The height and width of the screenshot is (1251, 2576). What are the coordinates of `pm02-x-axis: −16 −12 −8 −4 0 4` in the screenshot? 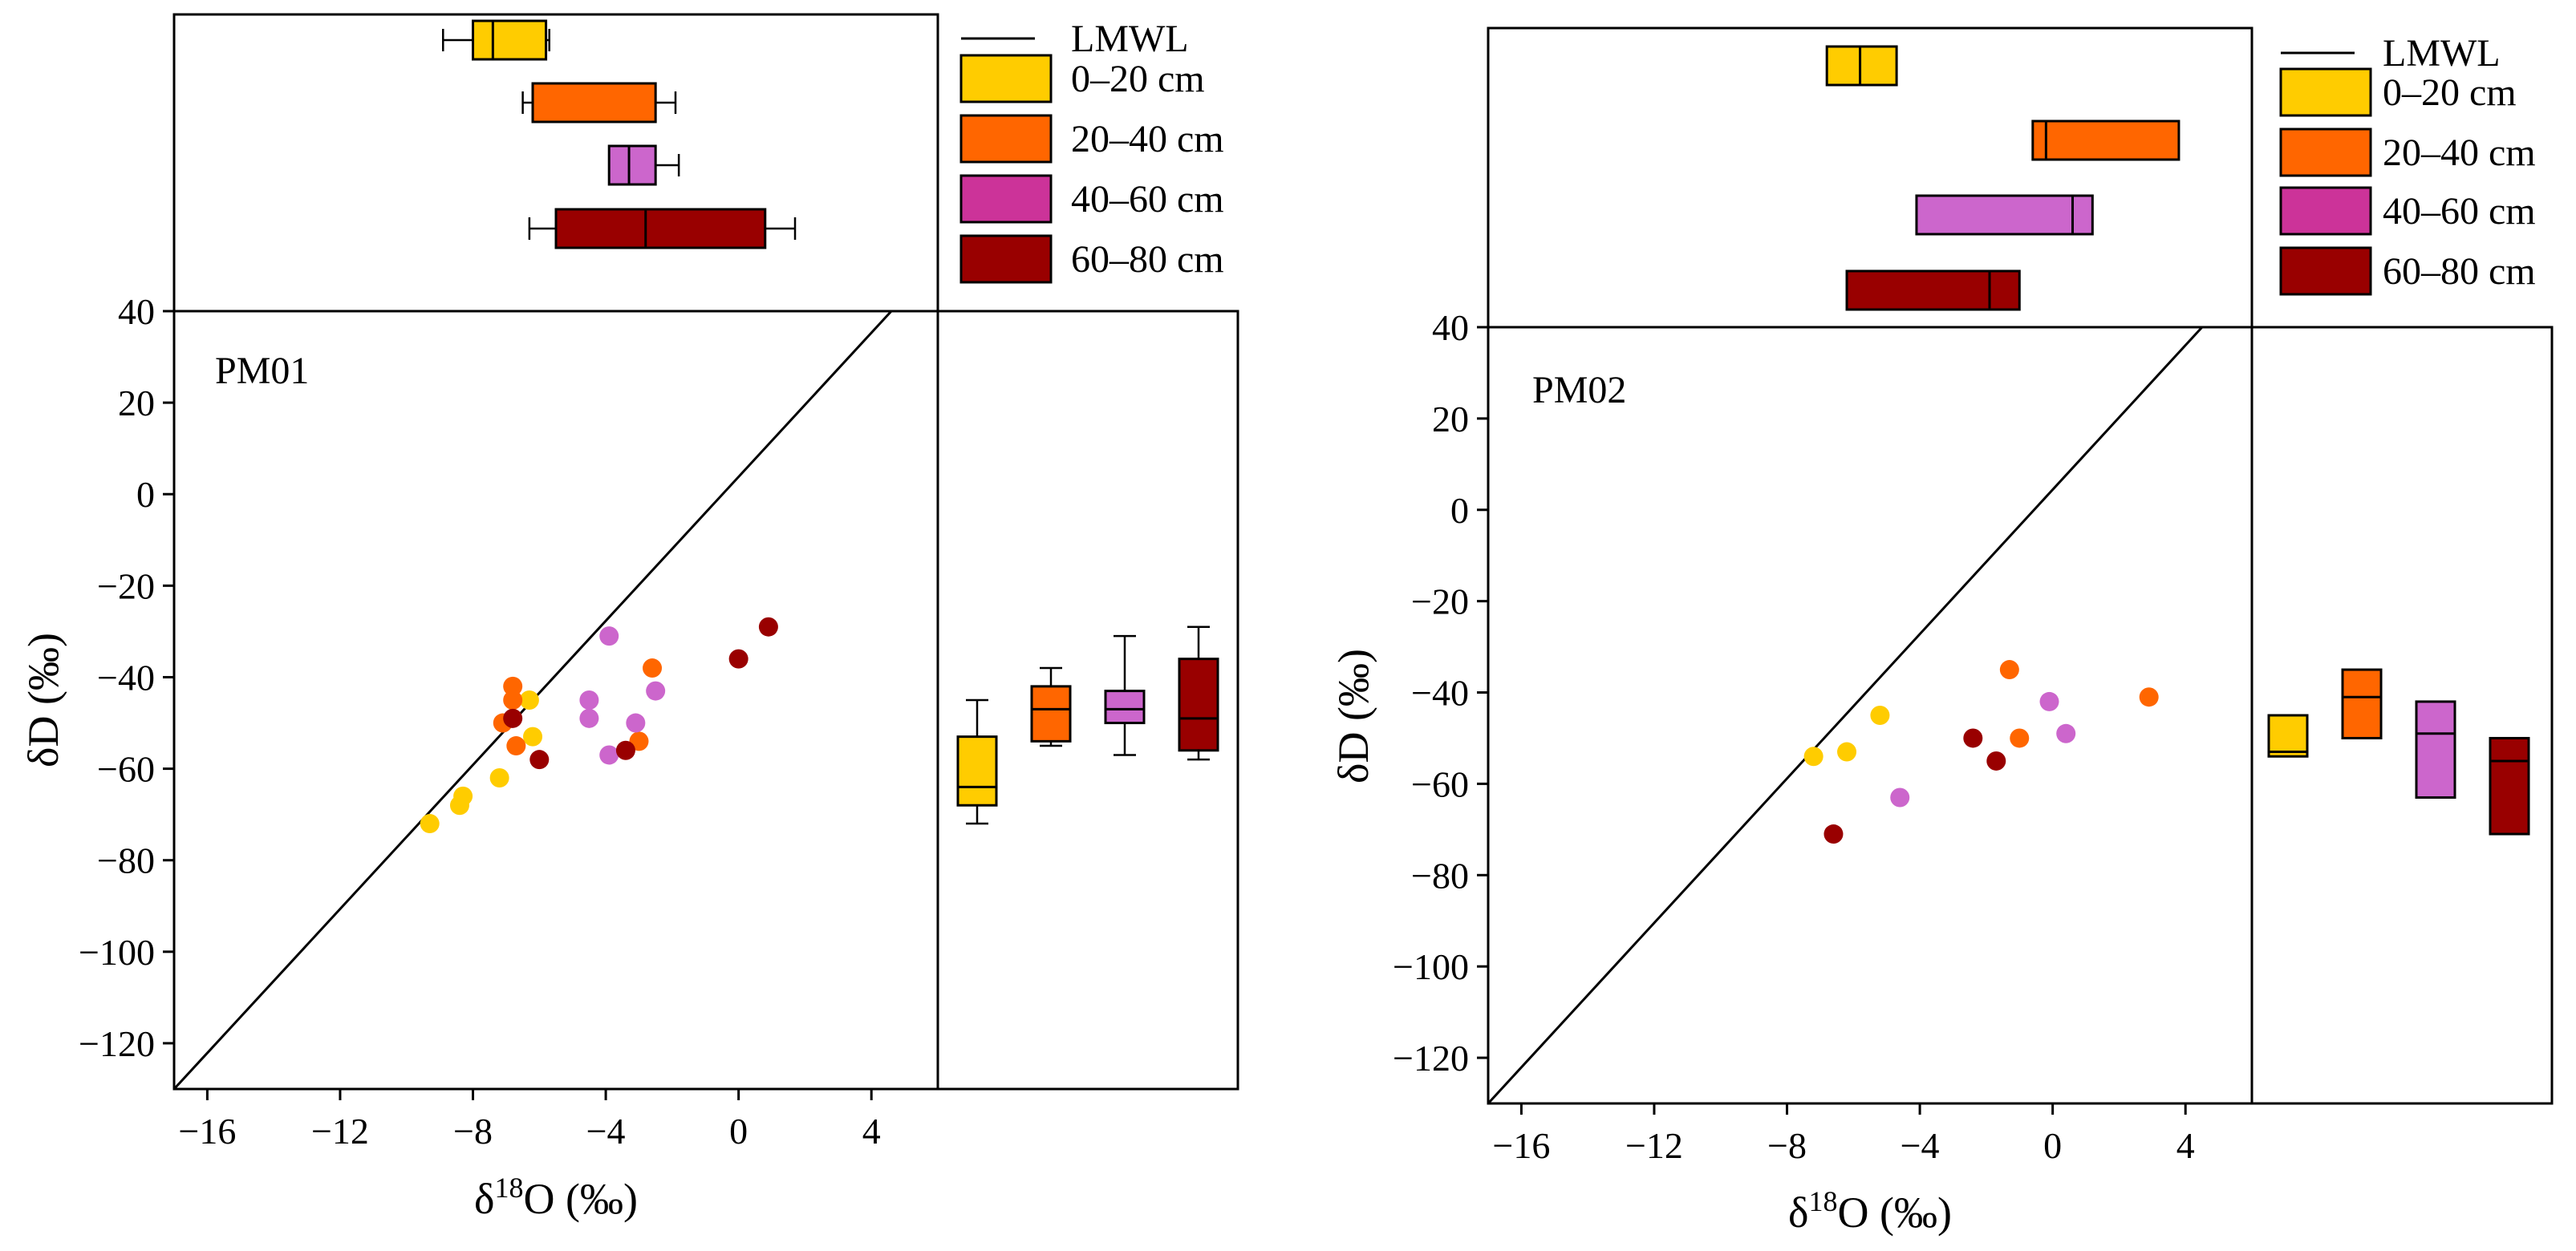 It's located at (1843, 1134).